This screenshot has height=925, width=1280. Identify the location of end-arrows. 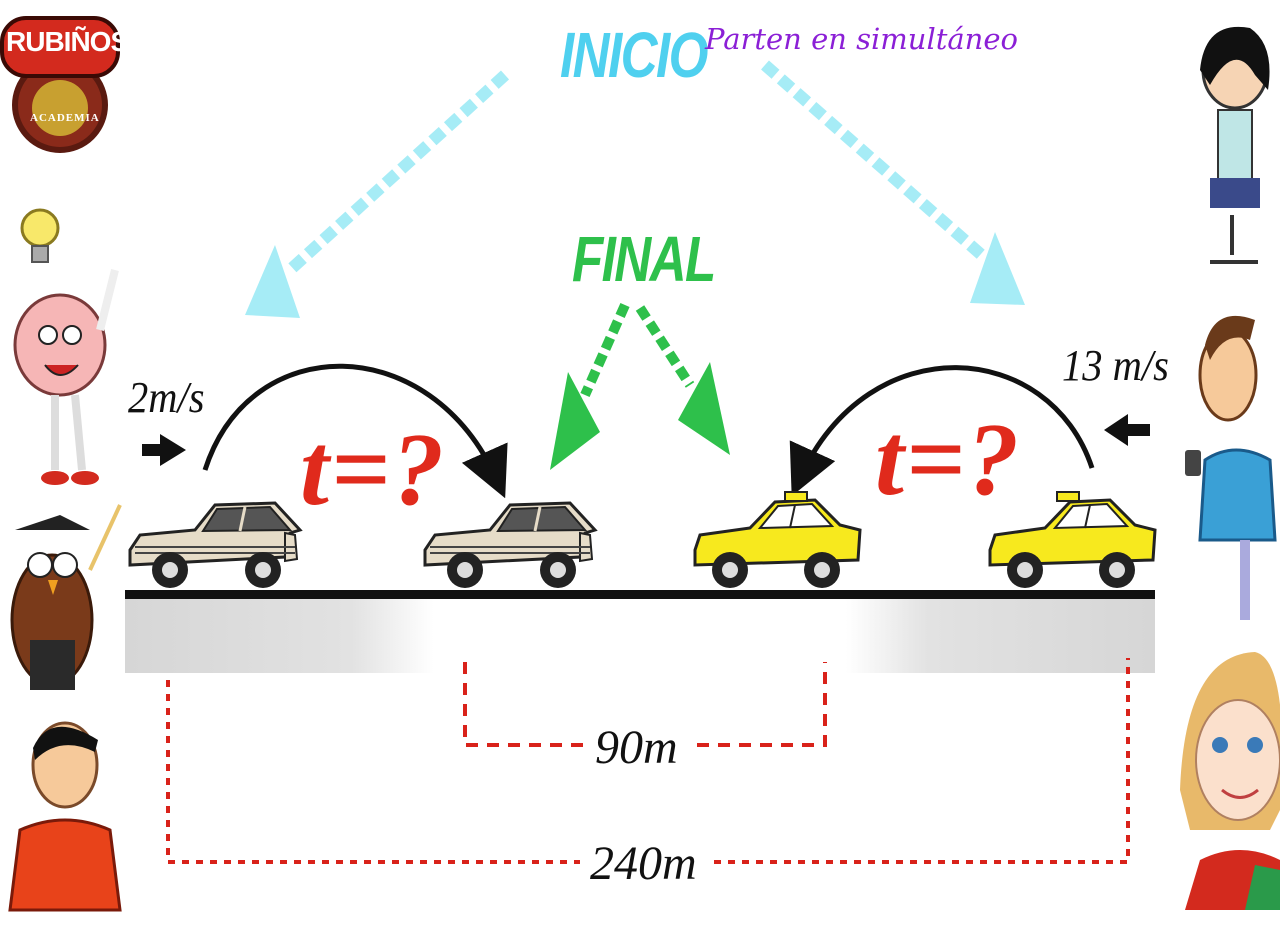
(640, 386).